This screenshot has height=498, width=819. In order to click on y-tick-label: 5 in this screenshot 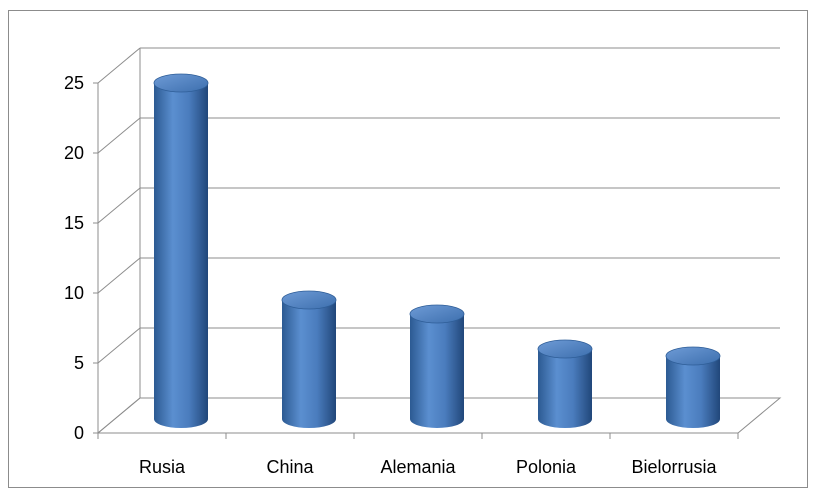, I will do `click(79, 363)`.